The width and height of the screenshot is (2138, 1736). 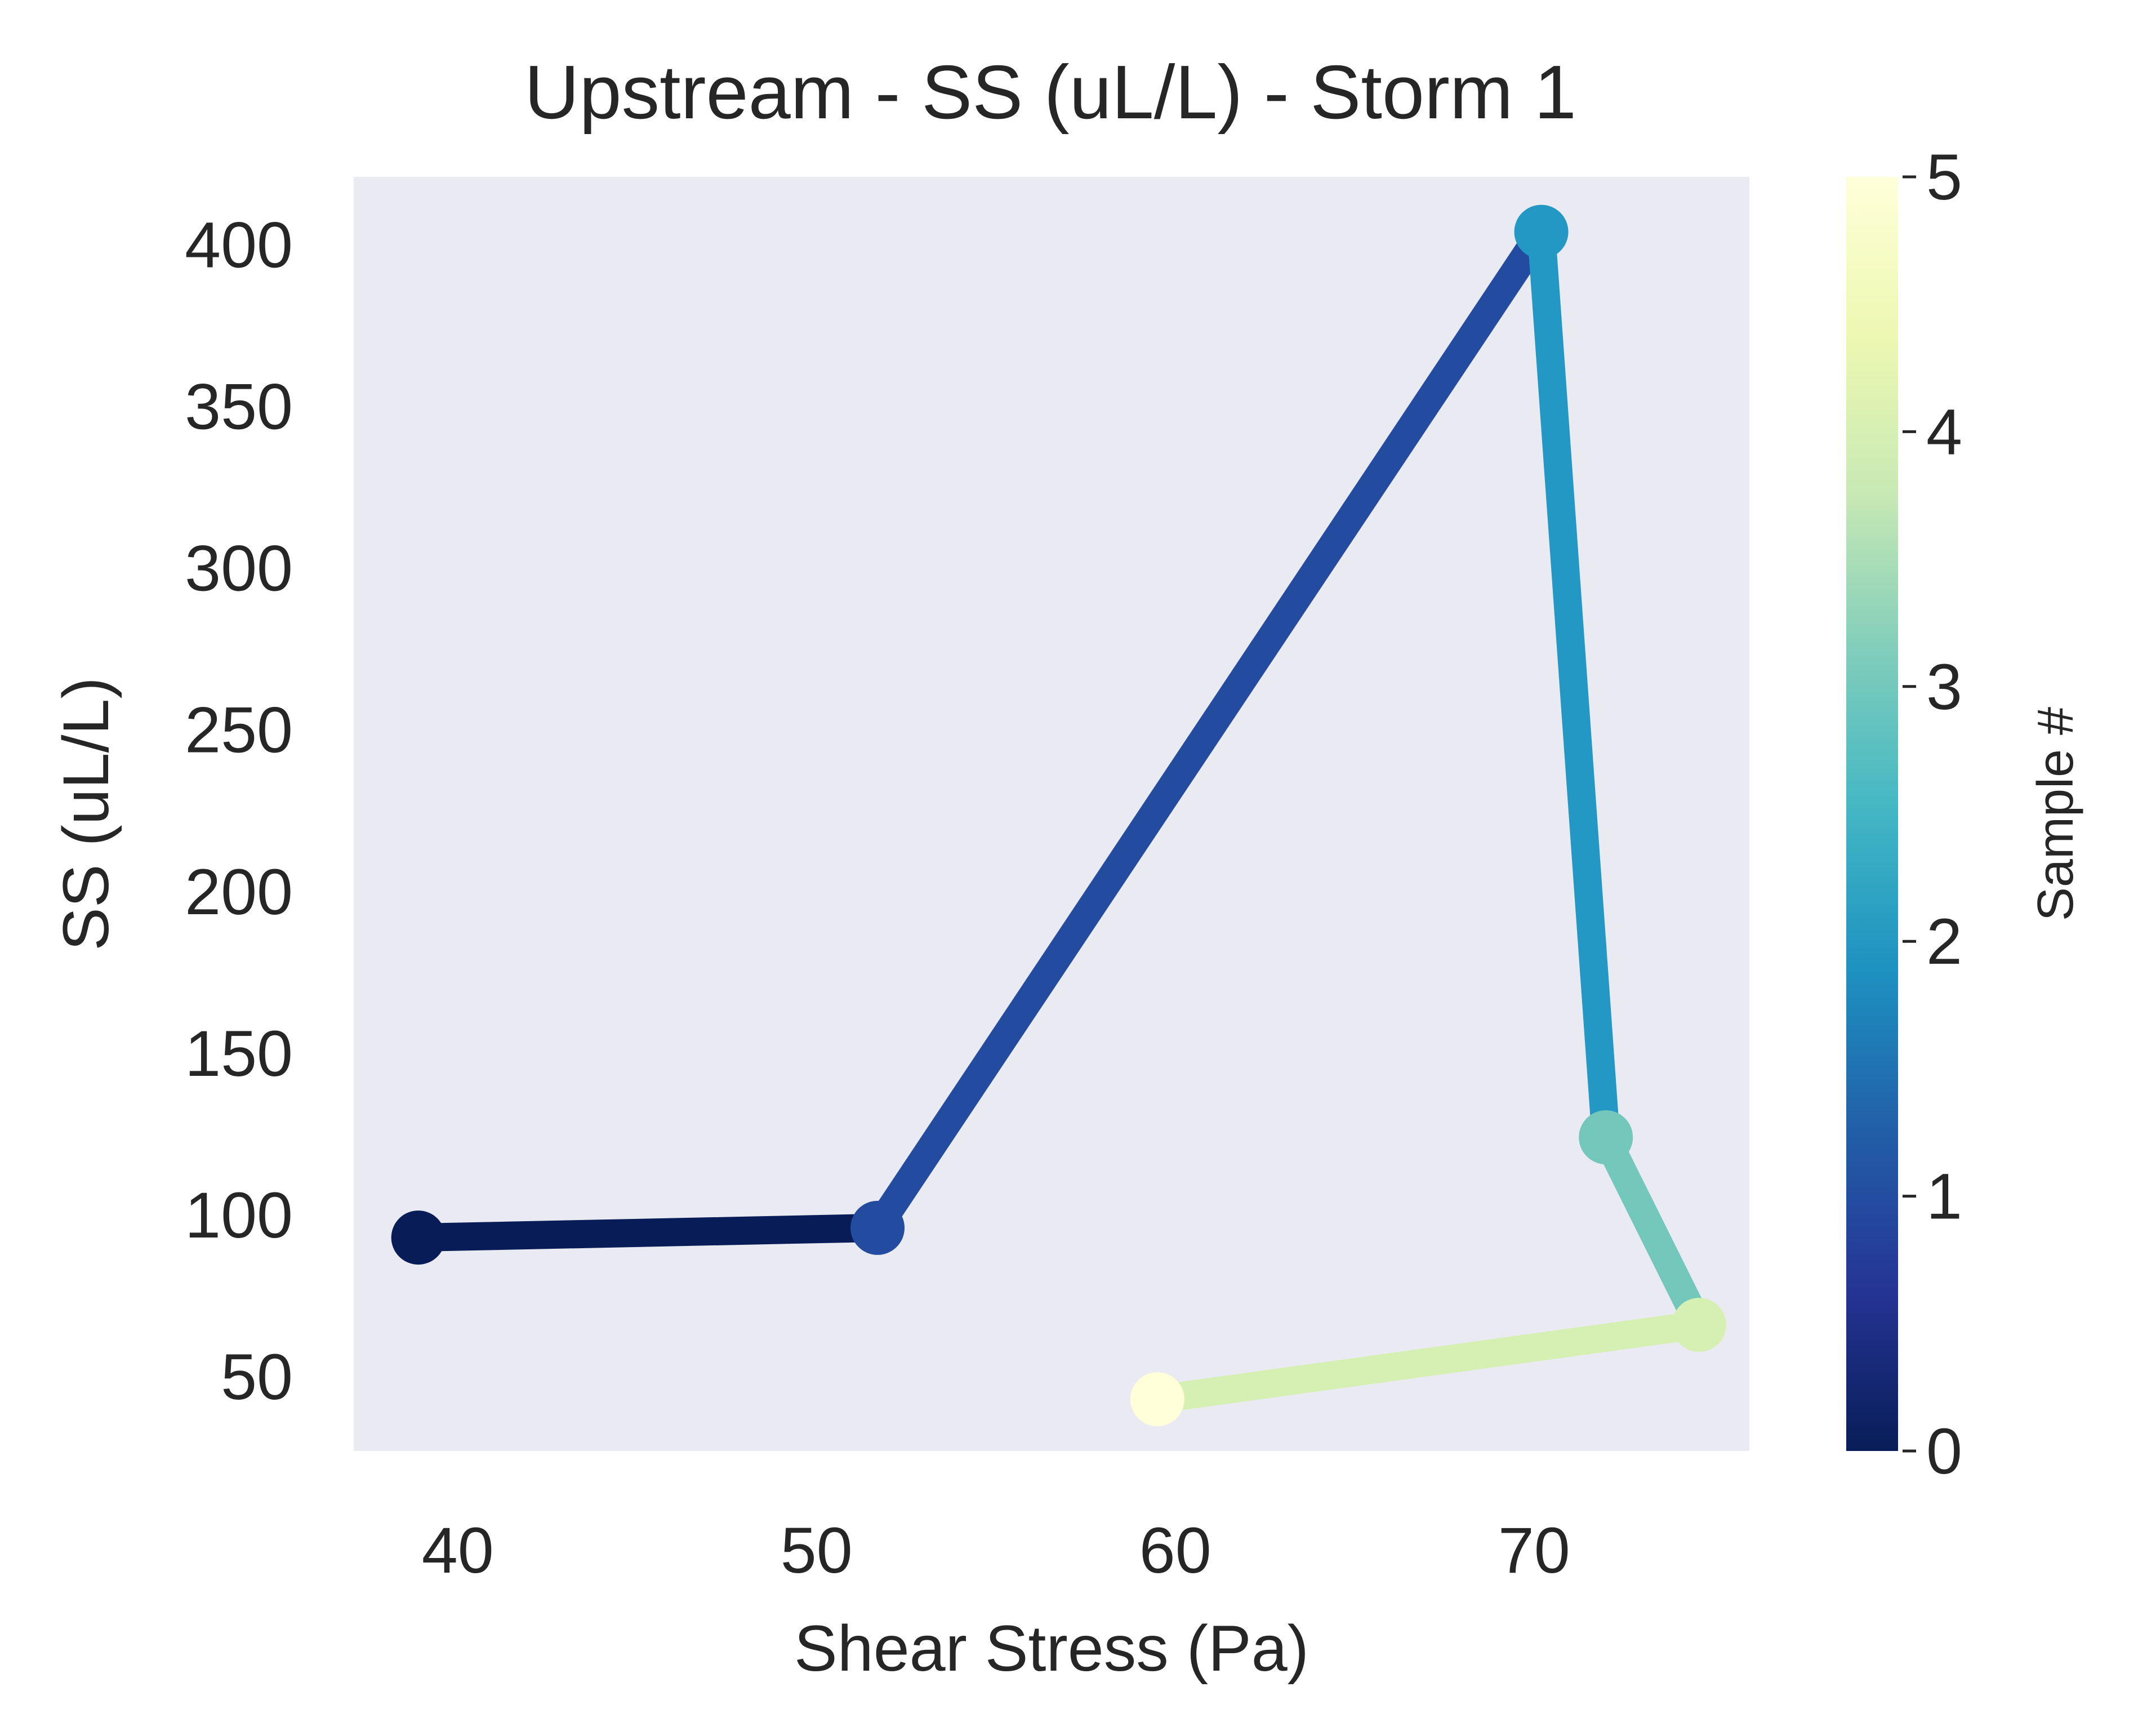 I want to click on y-tick-label: 50, so click(x=257, y=1377).